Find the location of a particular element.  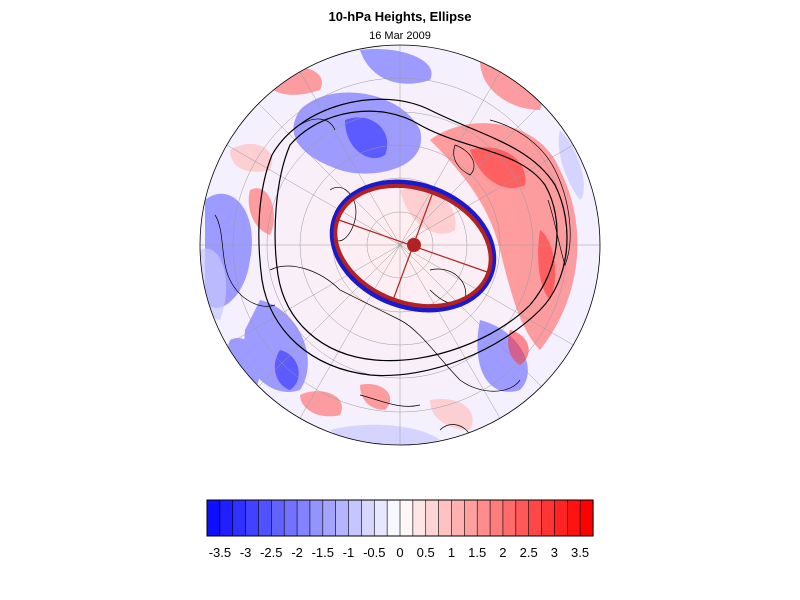

plot-date: 16 Mar 2009 is located at coordinates (400, 36).